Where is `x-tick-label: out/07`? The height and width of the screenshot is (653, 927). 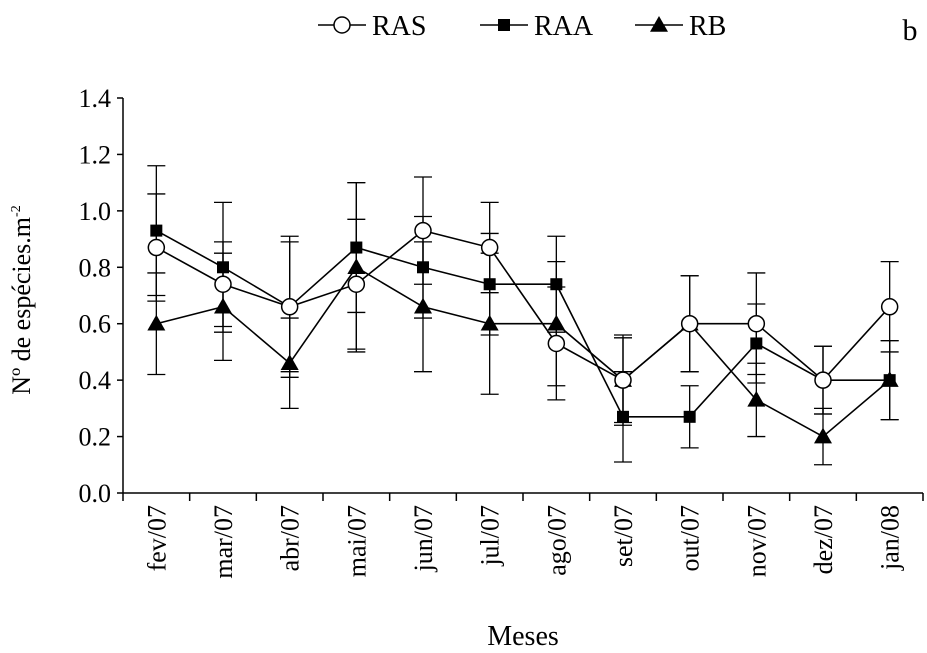 x-tick-label: out/07 is located at coordinates (690, 538).